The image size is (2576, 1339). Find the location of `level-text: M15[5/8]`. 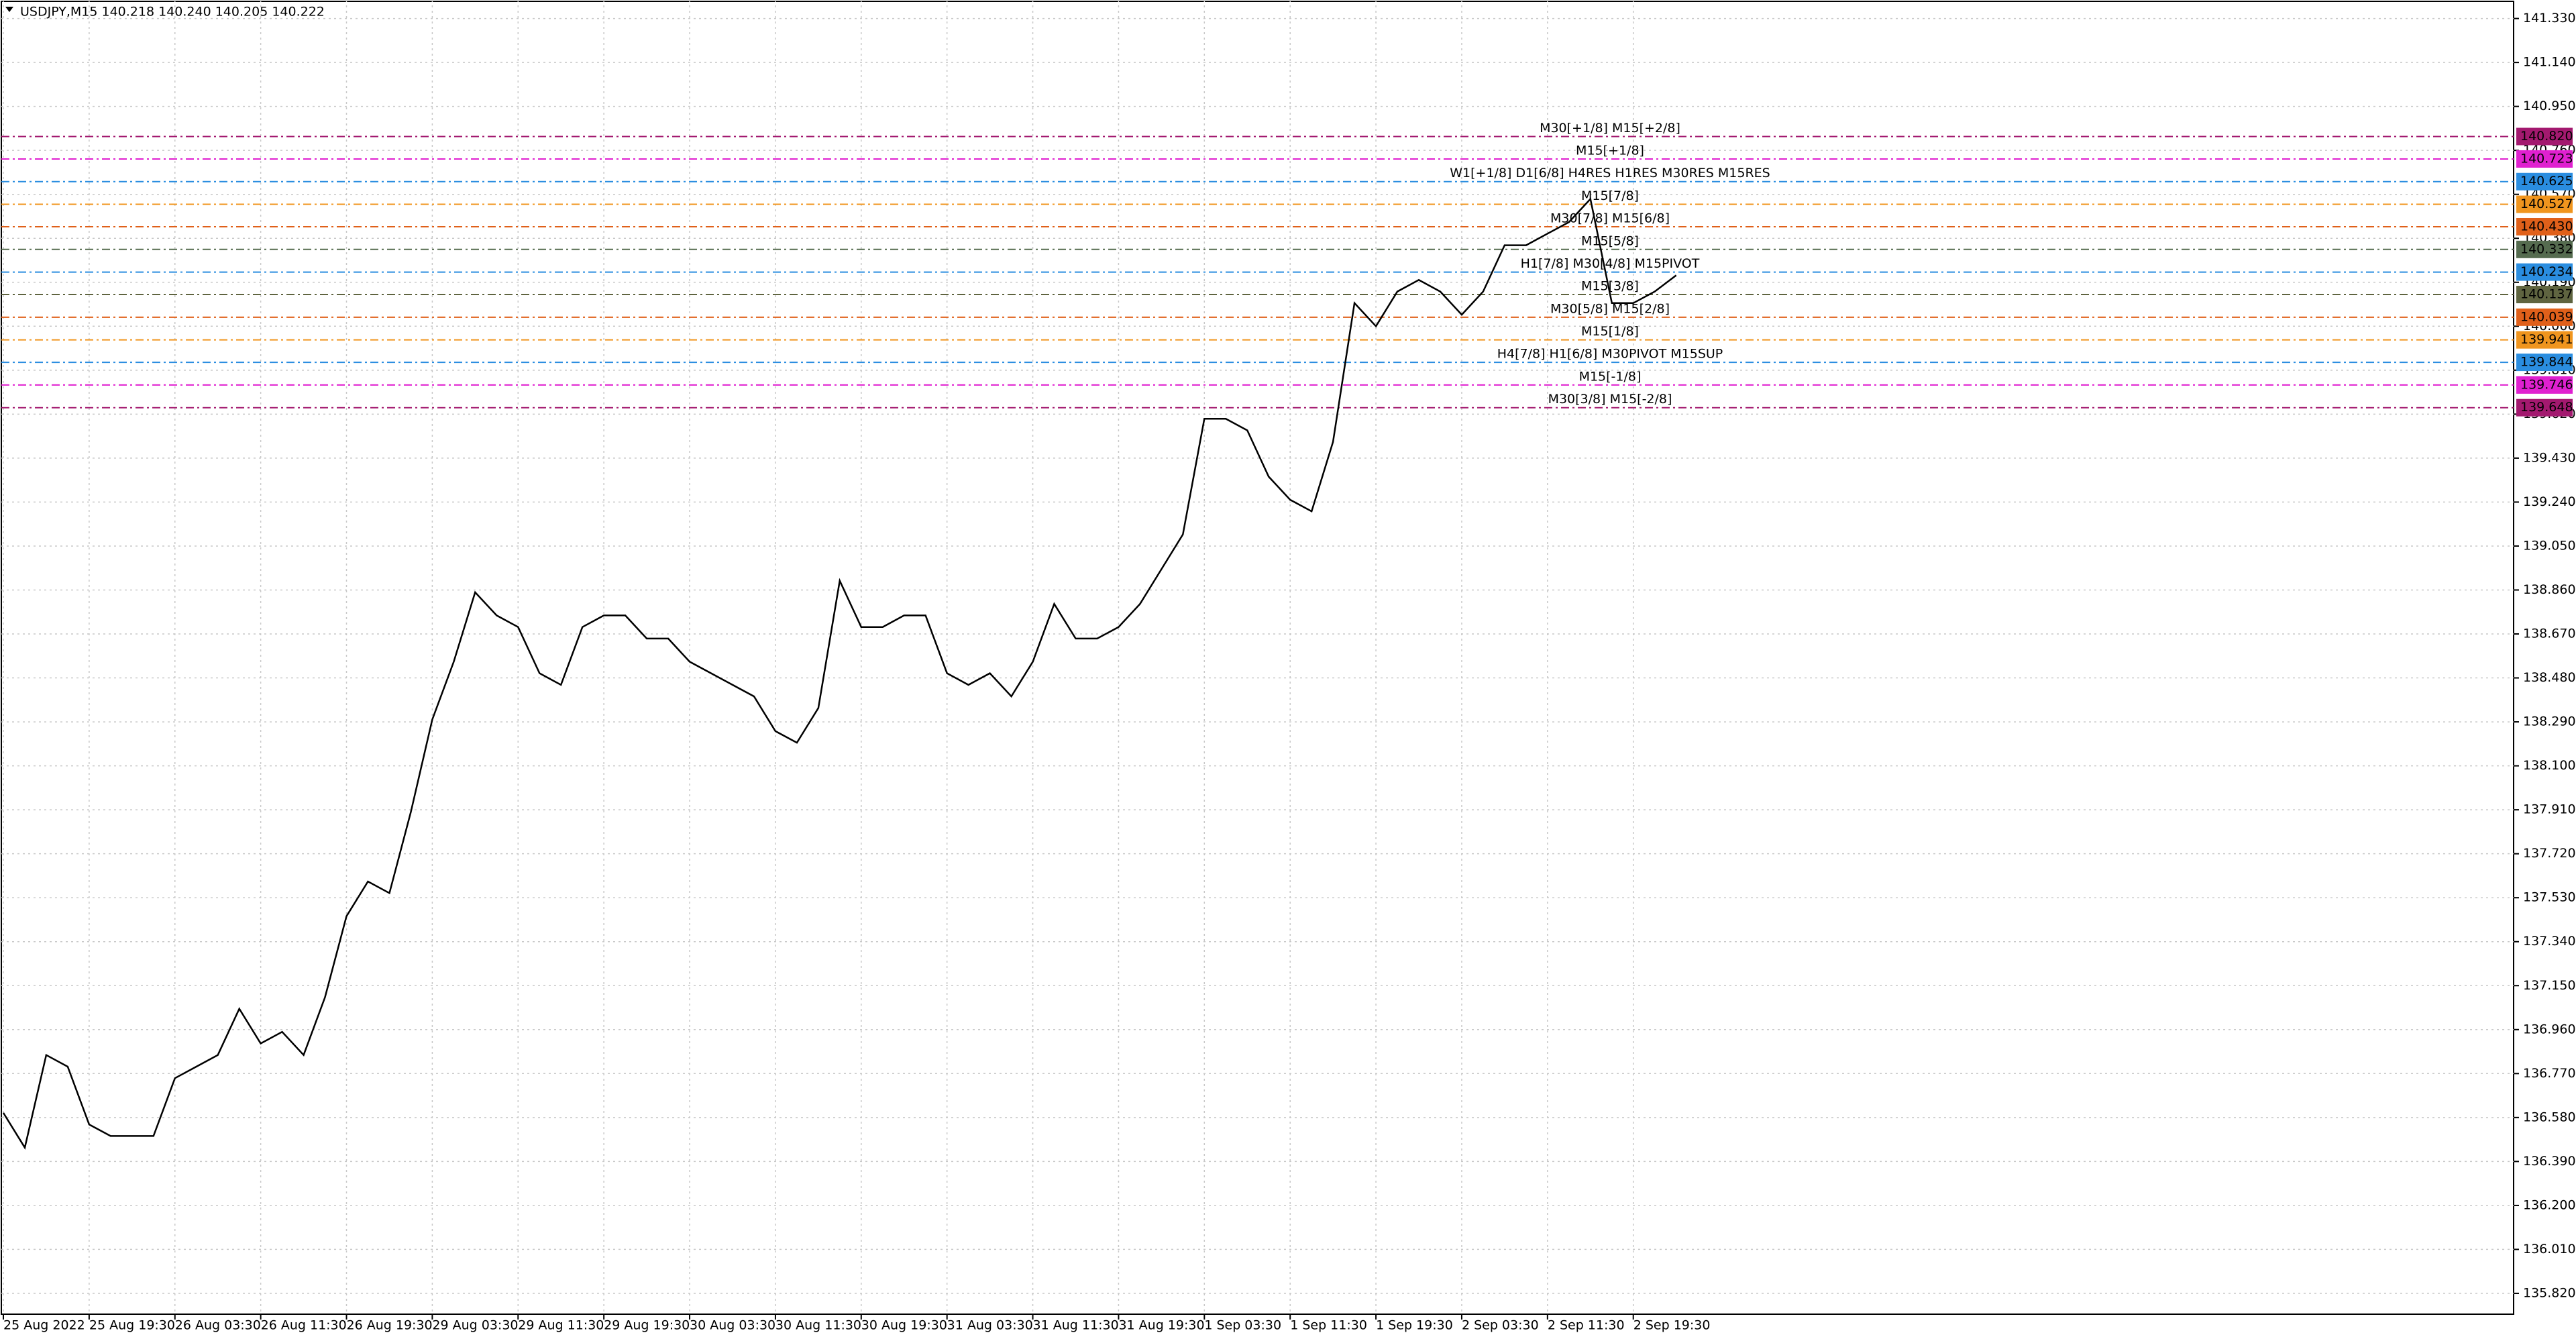

level-text: M15[5/8] is located at coordinates (1610, 240).